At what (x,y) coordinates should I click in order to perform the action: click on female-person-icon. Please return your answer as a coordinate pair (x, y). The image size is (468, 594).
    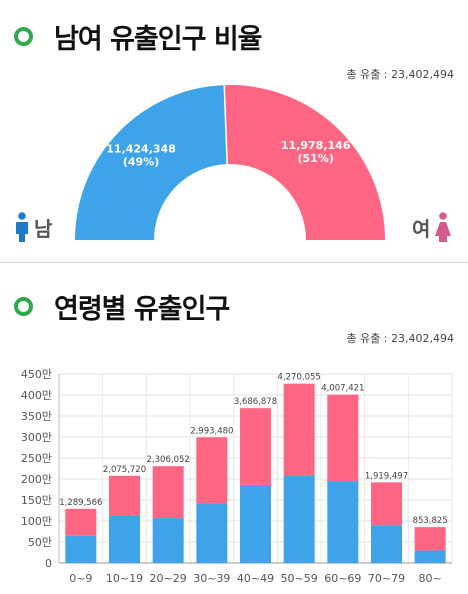
    Looking at the image, I should click on (443, 227).